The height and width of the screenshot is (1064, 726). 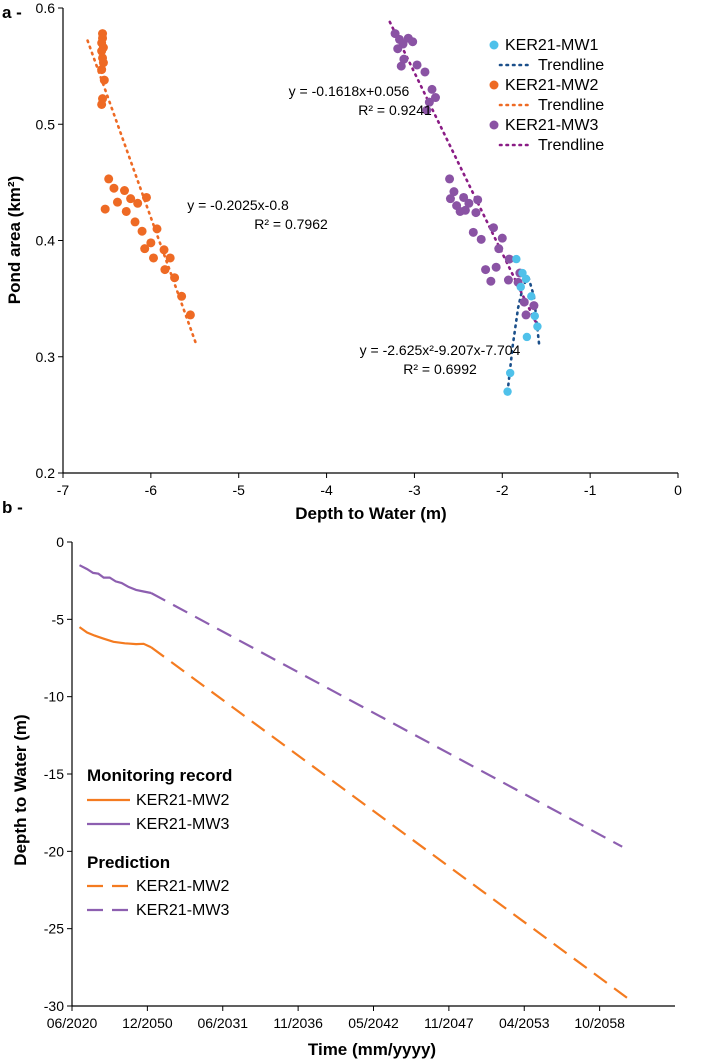 I want to click on trendline-mw3, so click(x=462, y=172).